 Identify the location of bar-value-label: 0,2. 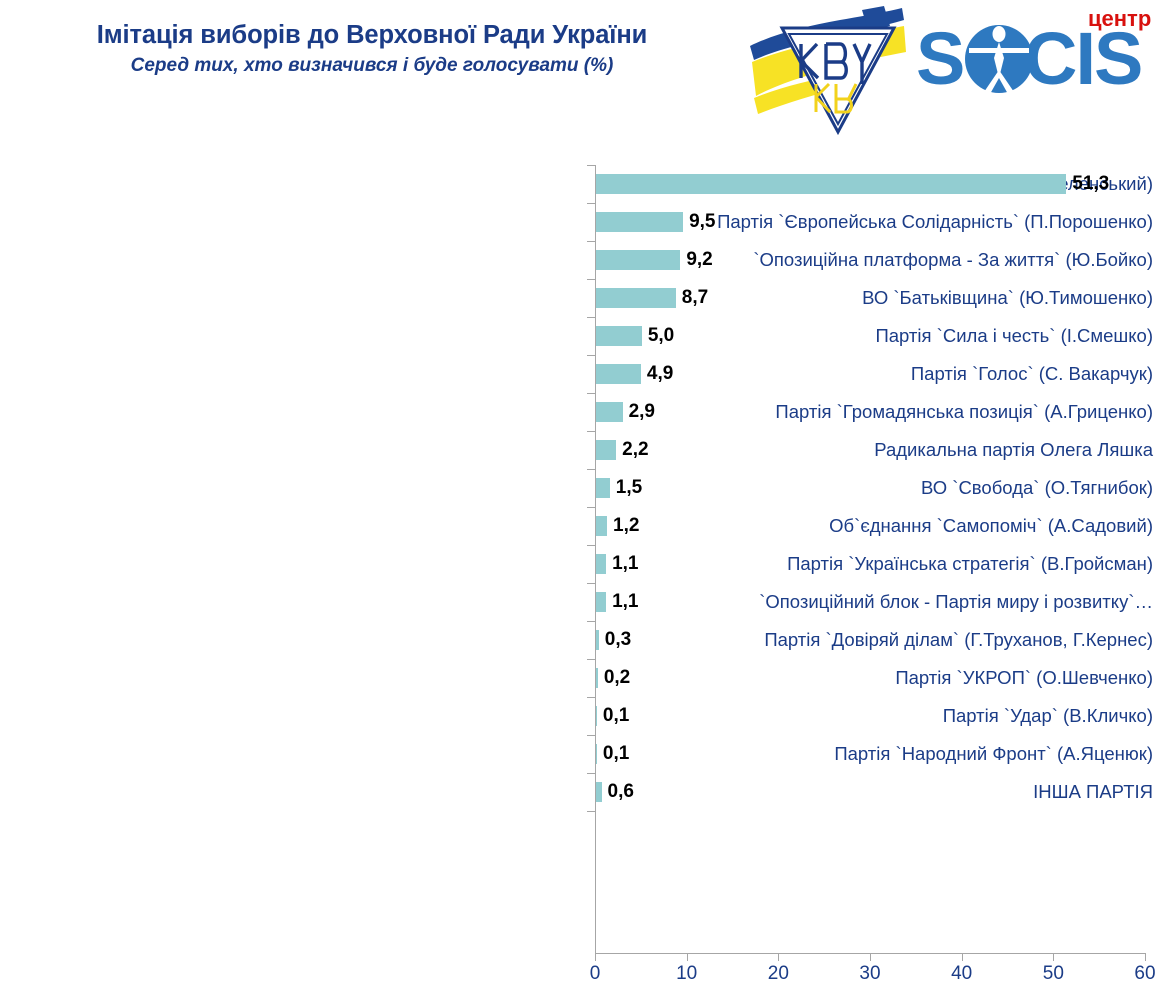
(617, 677).